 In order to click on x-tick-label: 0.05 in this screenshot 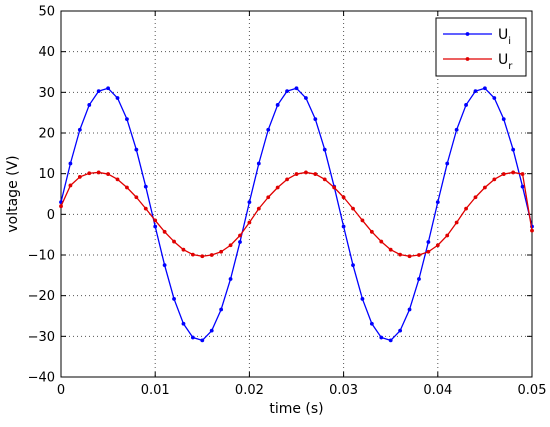, I will do `click(532, 390)`.